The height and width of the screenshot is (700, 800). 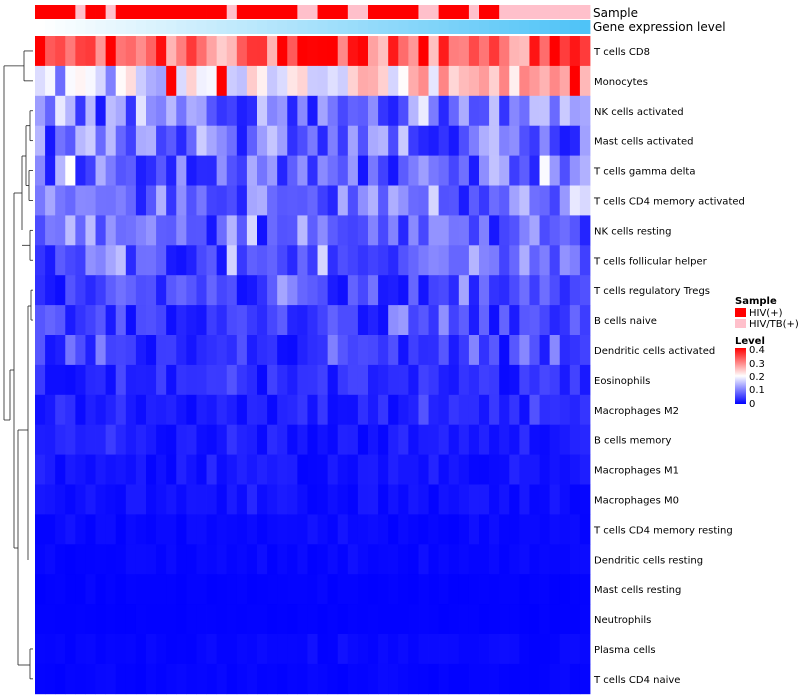 I want to click on row-label: B cells memory, so click(x=632, y=441).